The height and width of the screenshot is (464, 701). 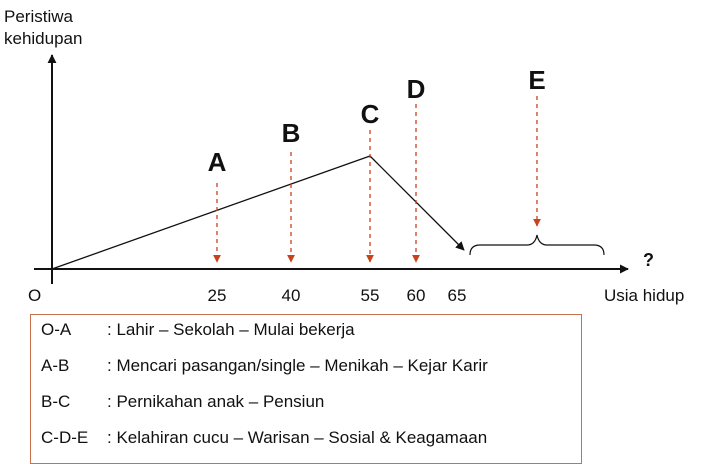 What do you see at coordinates (34, 295) in the screenshot?
I see `origin-label: O` at bounding box center [34, 295].